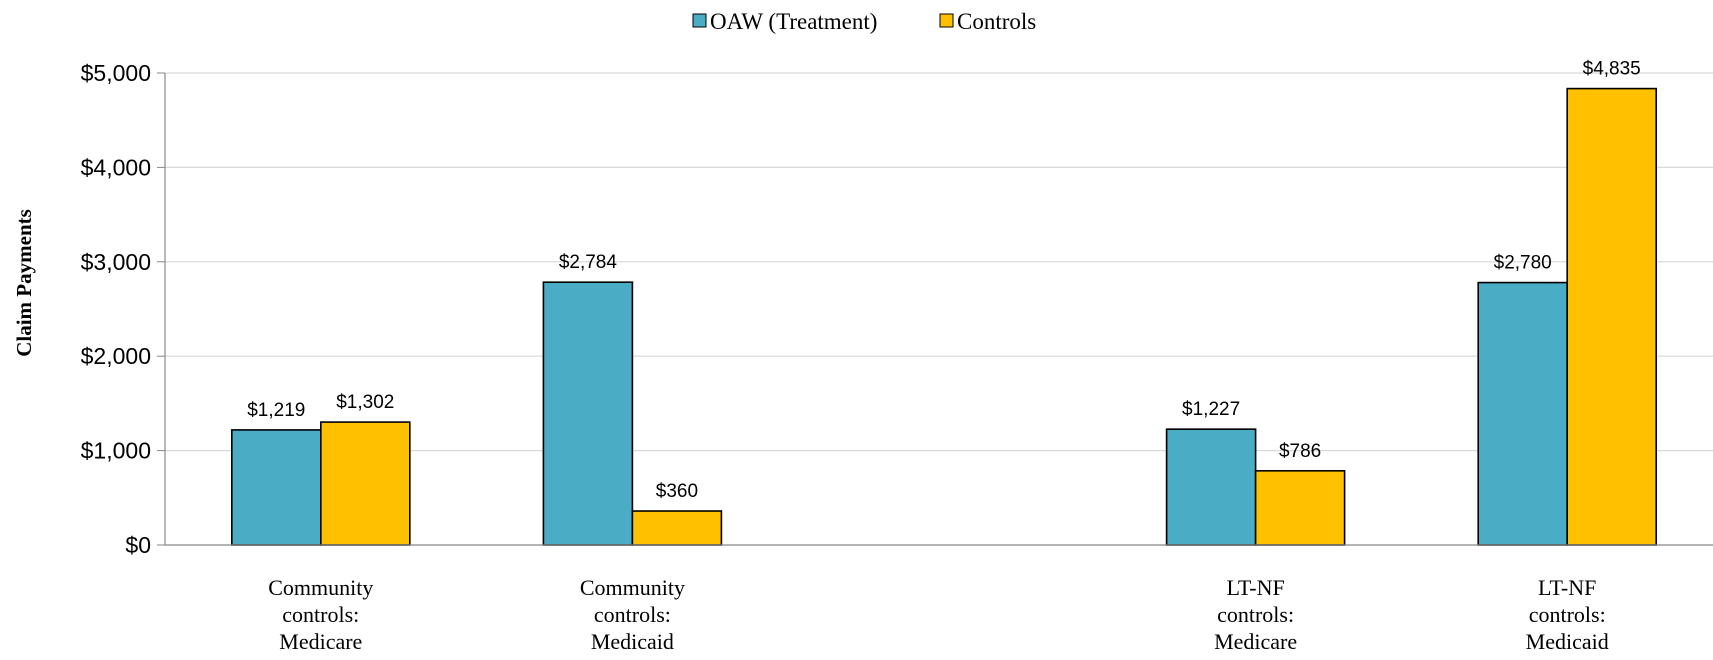  I want to click on y-tick-label: $1,000, so click(116, 451).